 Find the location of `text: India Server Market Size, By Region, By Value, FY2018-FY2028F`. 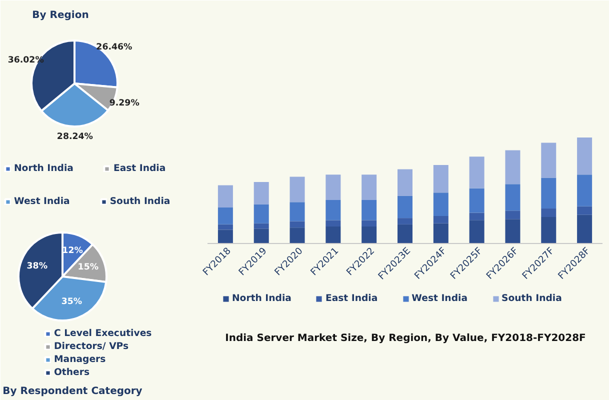

text: India Server Market Size, By Region, By Value, FY2018-FY2028F is located at coordinates (405, 338).